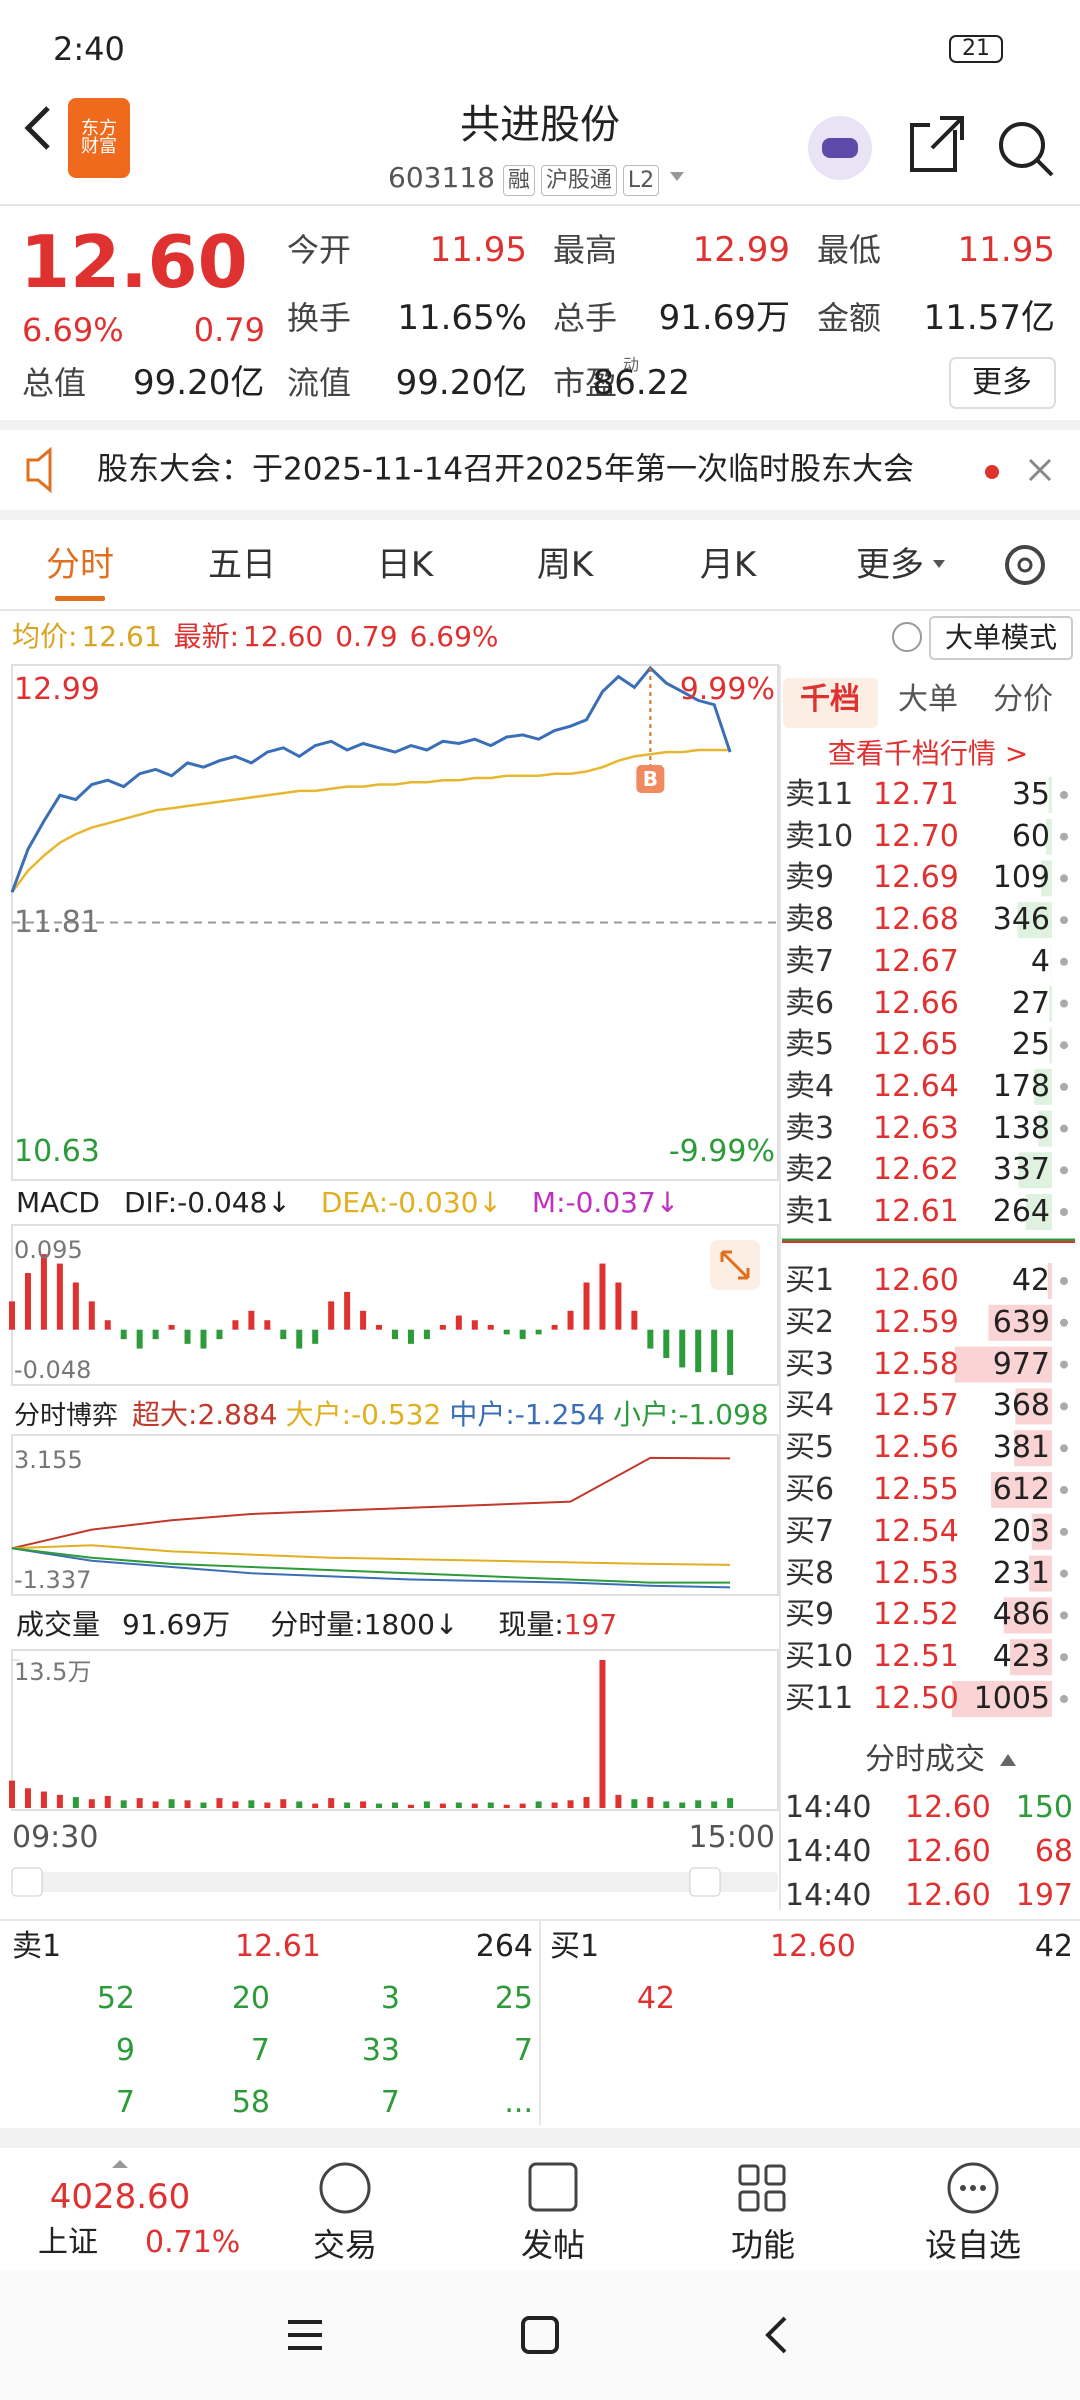 The height and width of the screenshot is (2400, 1080). What do you see at coordinates (1023, 699) in the screenshot?
I see `book-tab: 分价` at bounding box center [1023, 699].